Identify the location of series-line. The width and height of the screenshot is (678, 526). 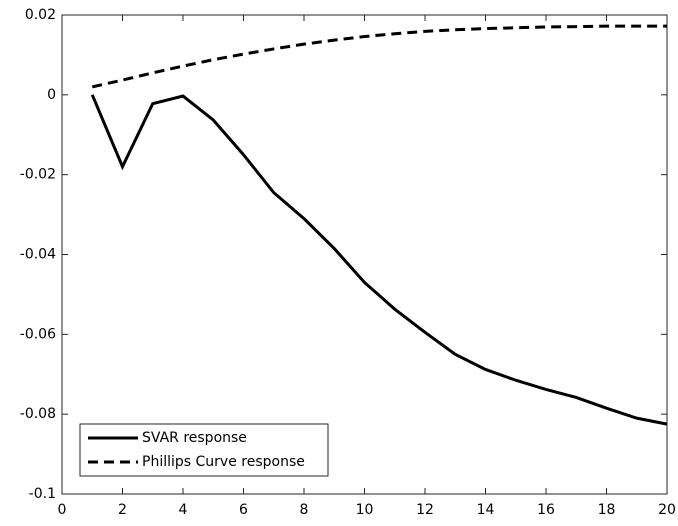
(379, 56).